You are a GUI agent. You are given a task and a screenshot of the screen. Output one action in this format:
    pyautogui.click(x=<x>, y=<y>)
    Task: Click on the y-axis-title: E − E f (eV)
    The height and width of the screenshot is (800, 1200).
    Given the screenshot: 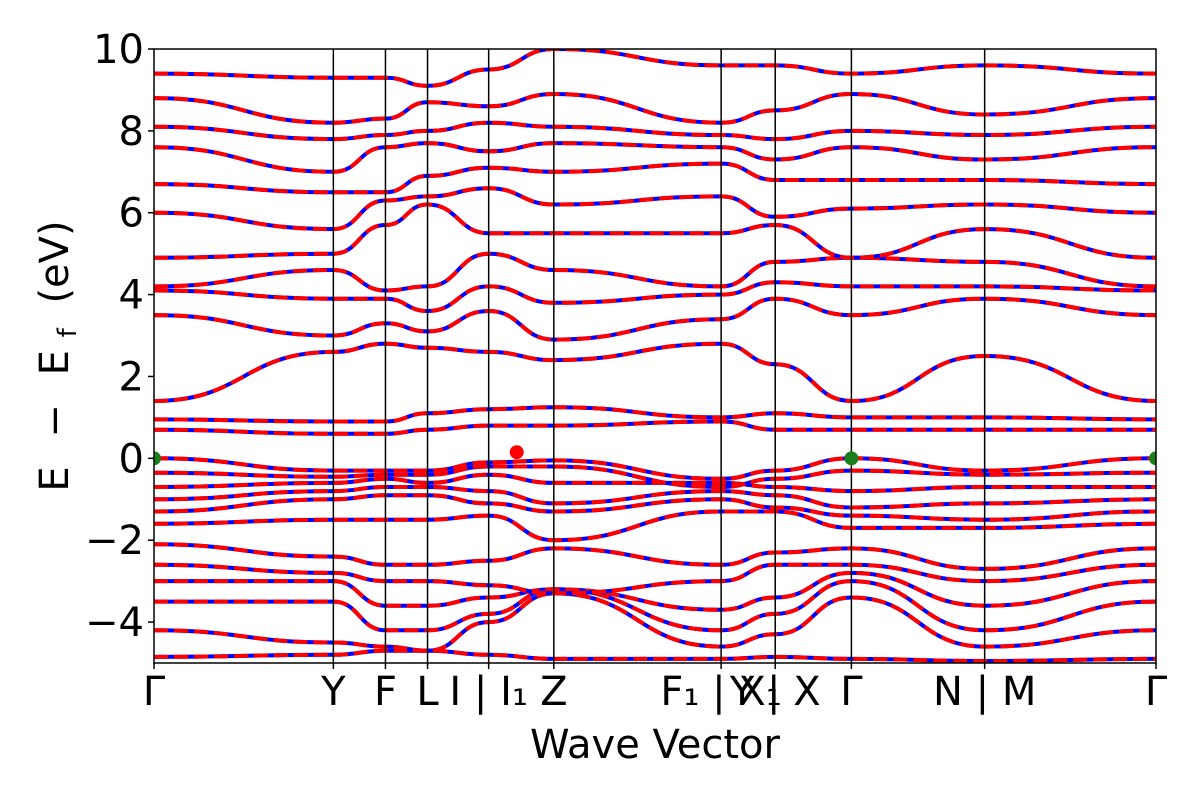 What is the action you would take?
    pyautogui.click(x=59, y=355)
    